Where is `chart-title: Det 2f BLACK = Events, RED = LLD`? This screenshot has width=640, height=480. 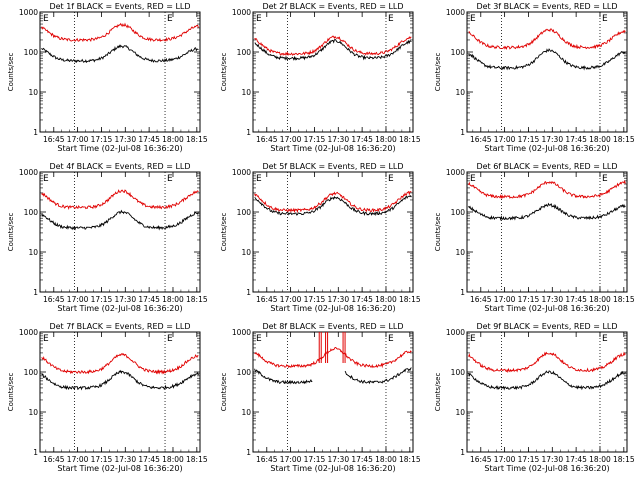 chart-title: Det 2f BLACK = Events, RED = LLD is located at coordinates (332, 6).